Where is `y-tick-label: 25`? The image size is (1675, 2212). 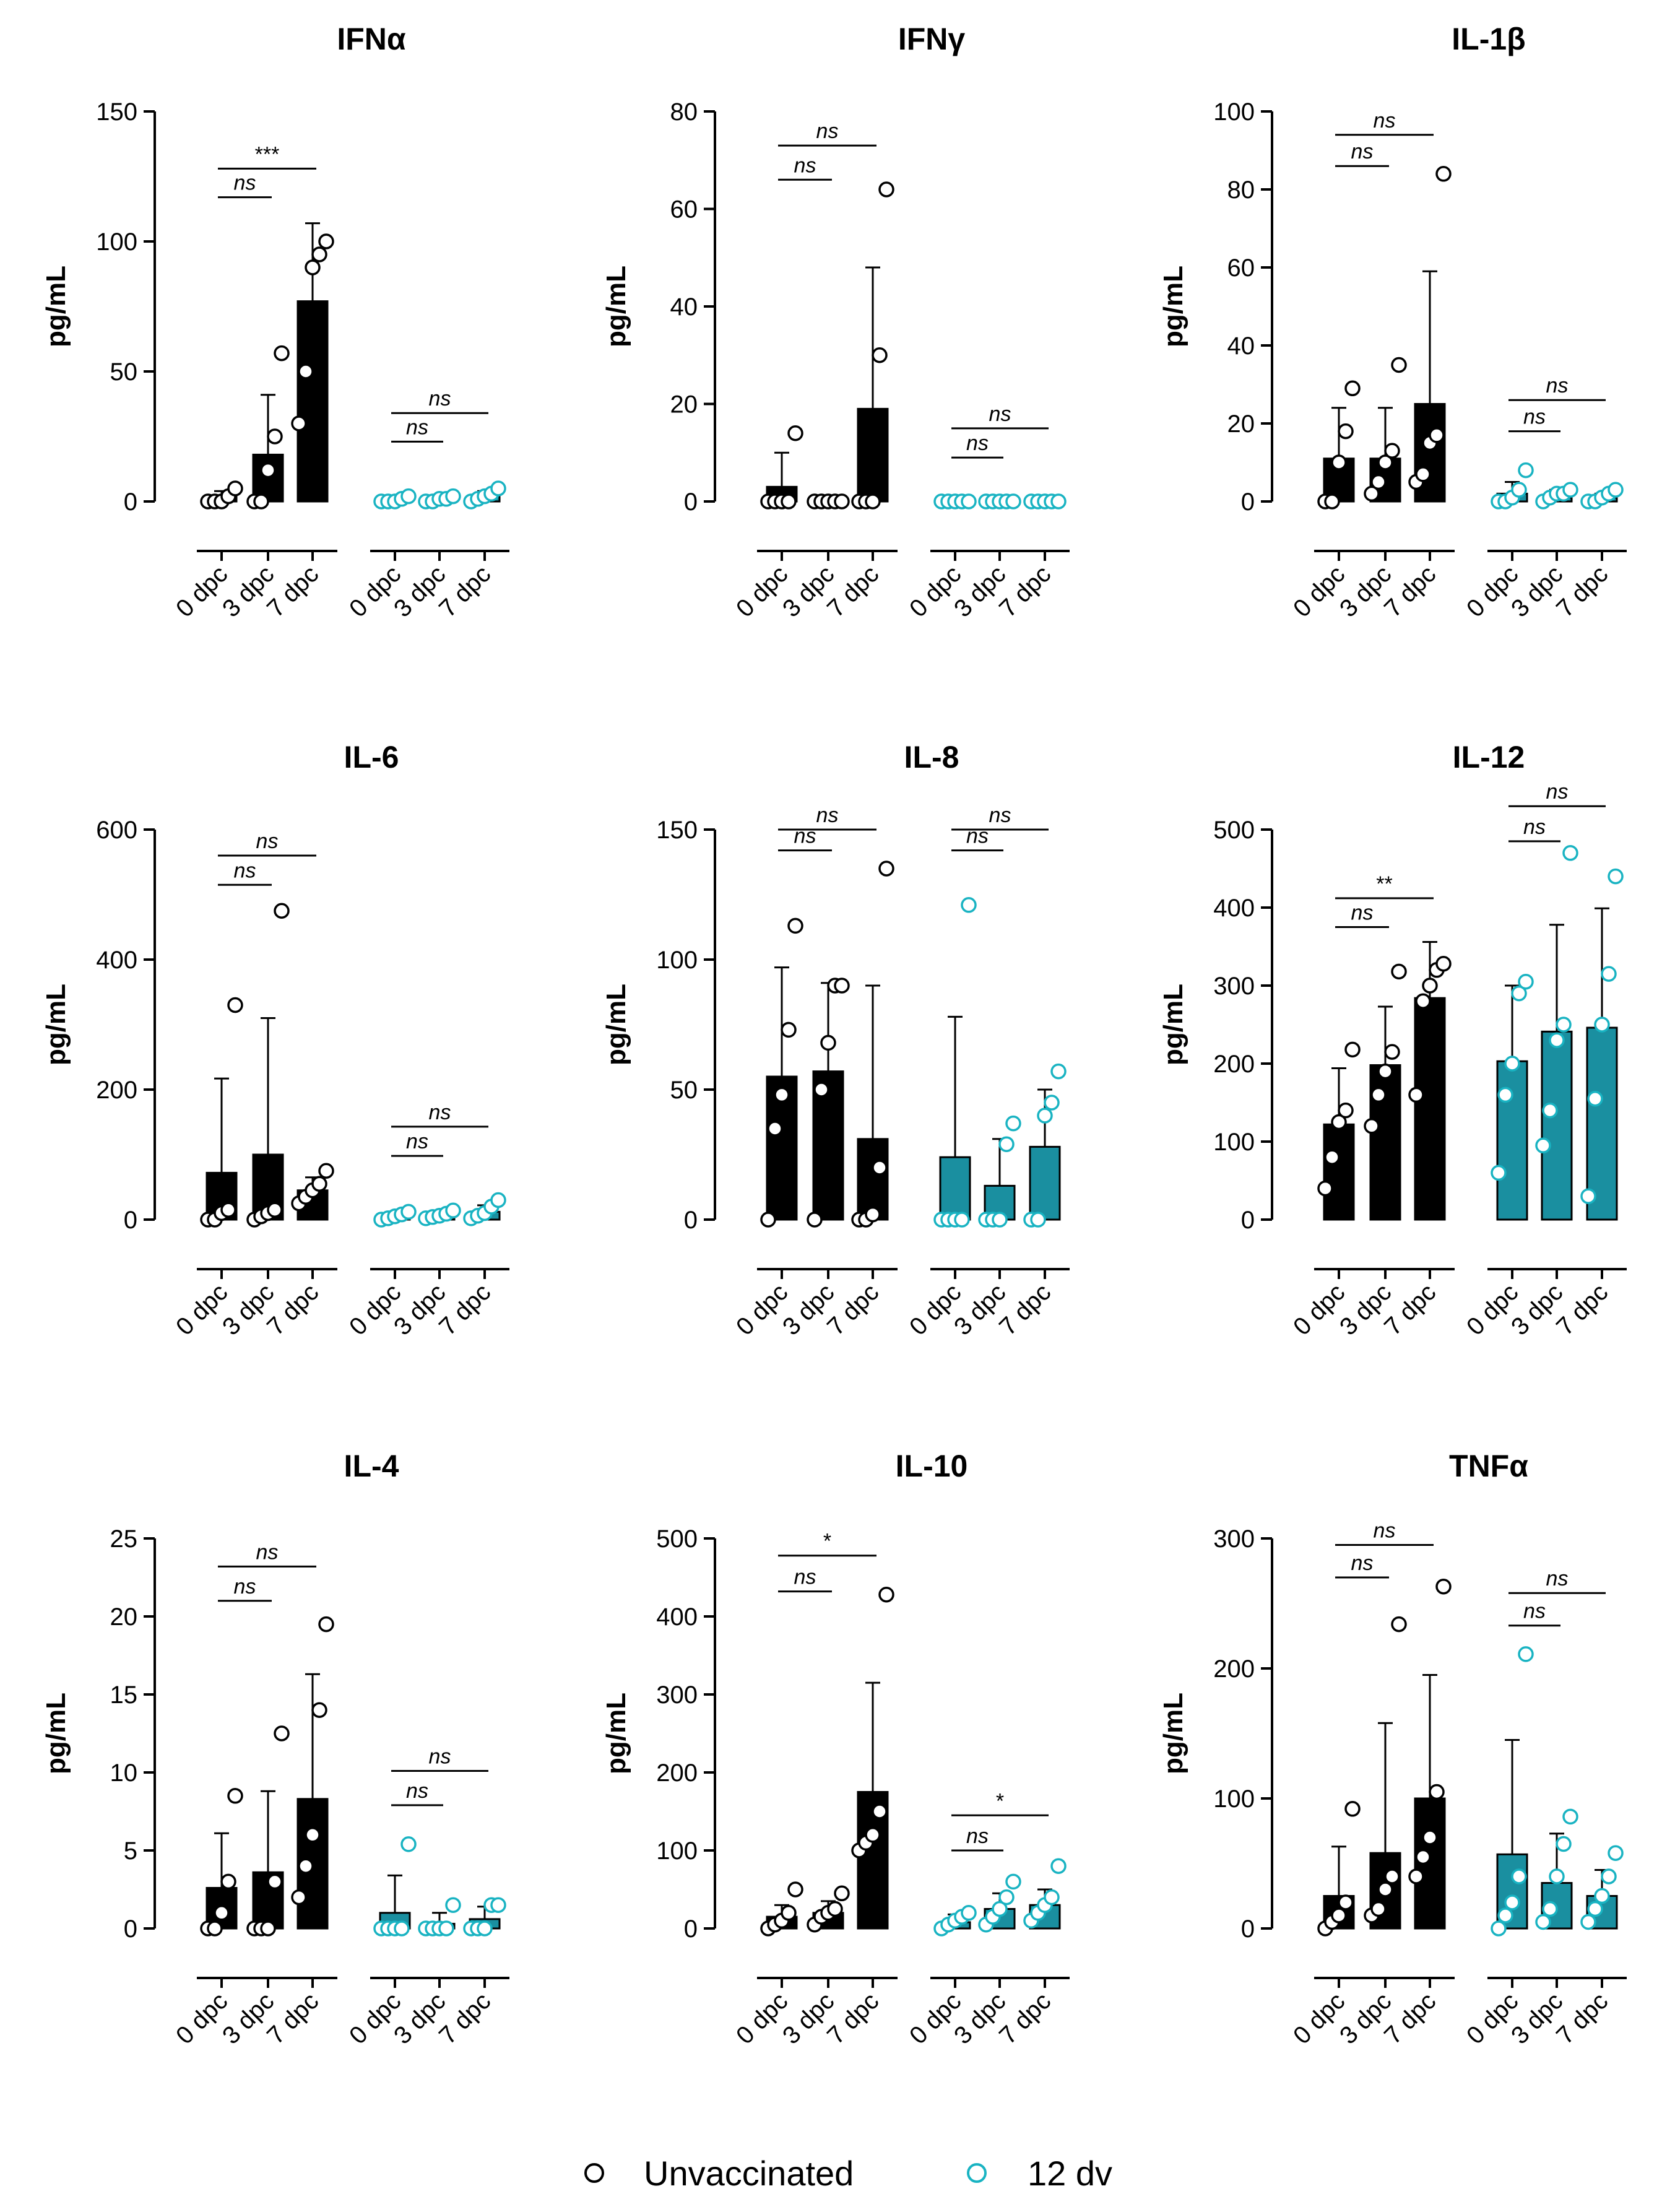 y-tick-label: 25 is located at coordinates (124, 1539).